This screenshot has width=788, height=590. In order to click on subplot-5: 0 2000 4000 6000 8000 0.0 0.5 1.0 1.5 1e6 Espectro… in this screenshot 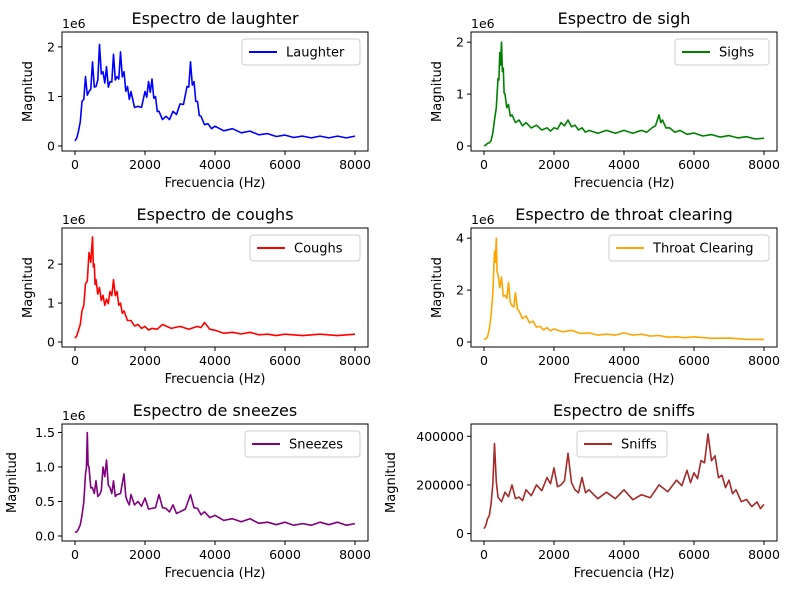, I will do `click(188, 491)`.